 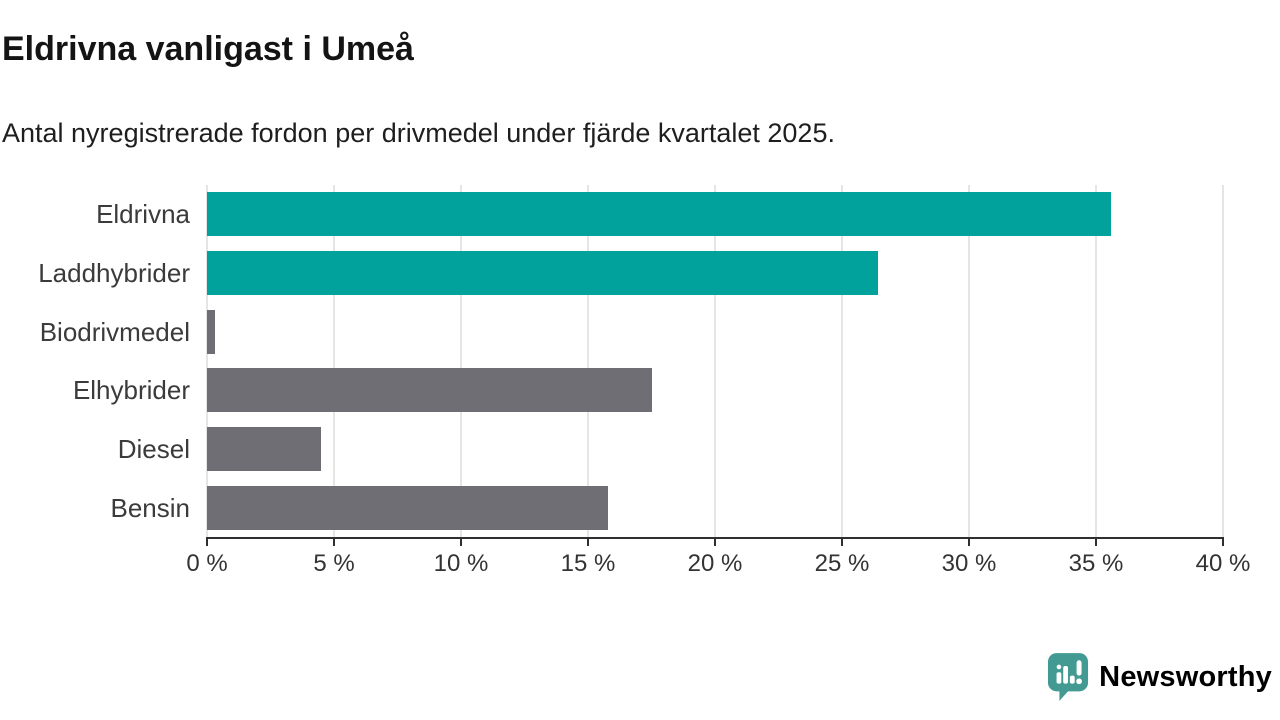 I want to click on x-tick-label: 15 %, so click(x=588, y=563).